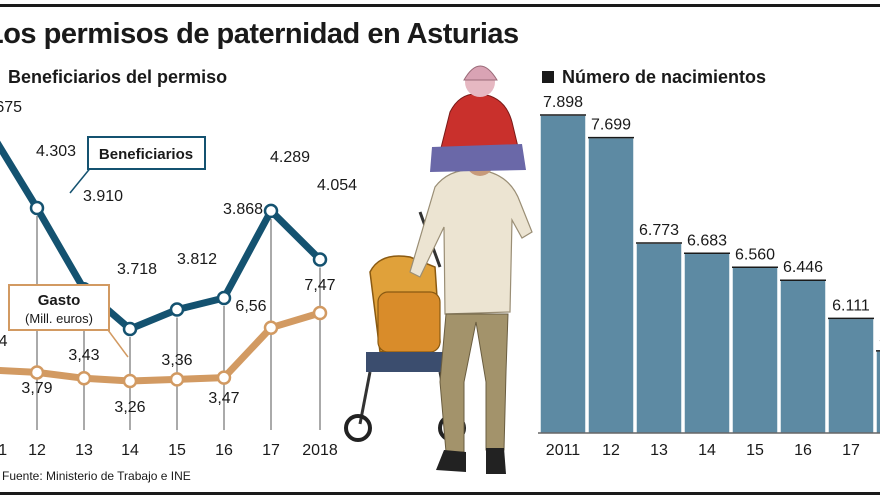  What do you see at coordinates (271, 450) in the screenshot?
I see `x-tick-label: 17` at bounding box center [271, 450].